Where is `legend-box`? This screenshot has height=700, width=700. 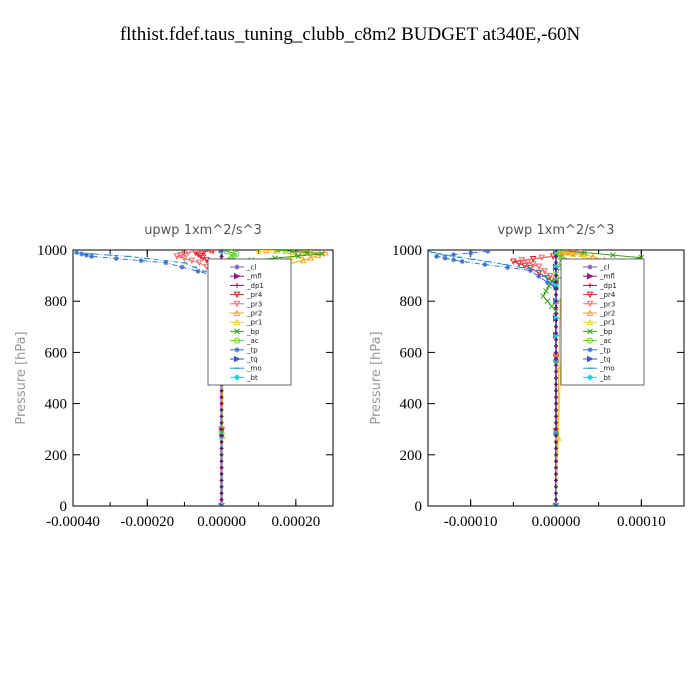 legend-box is located at coordinates (602, 322).